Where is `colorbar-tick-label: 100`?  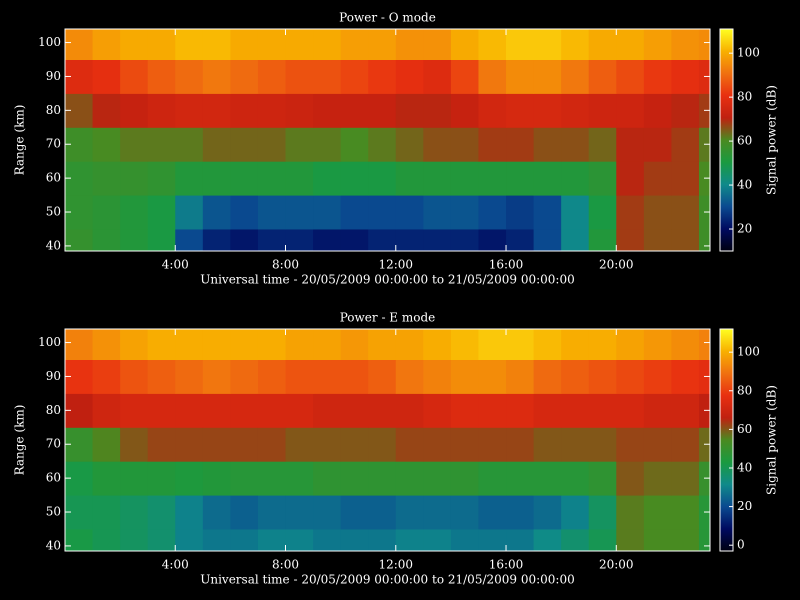
colorbar-tick-label: 100 is located at coordinates (748, 352).